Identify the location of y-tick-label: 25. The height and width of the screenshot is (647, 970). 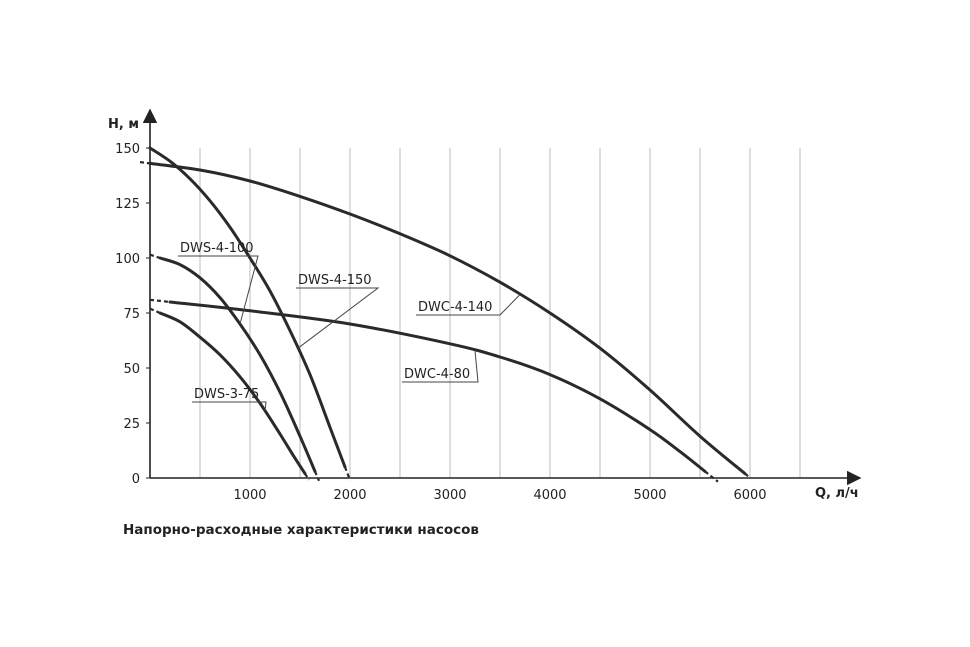
(131, 424).